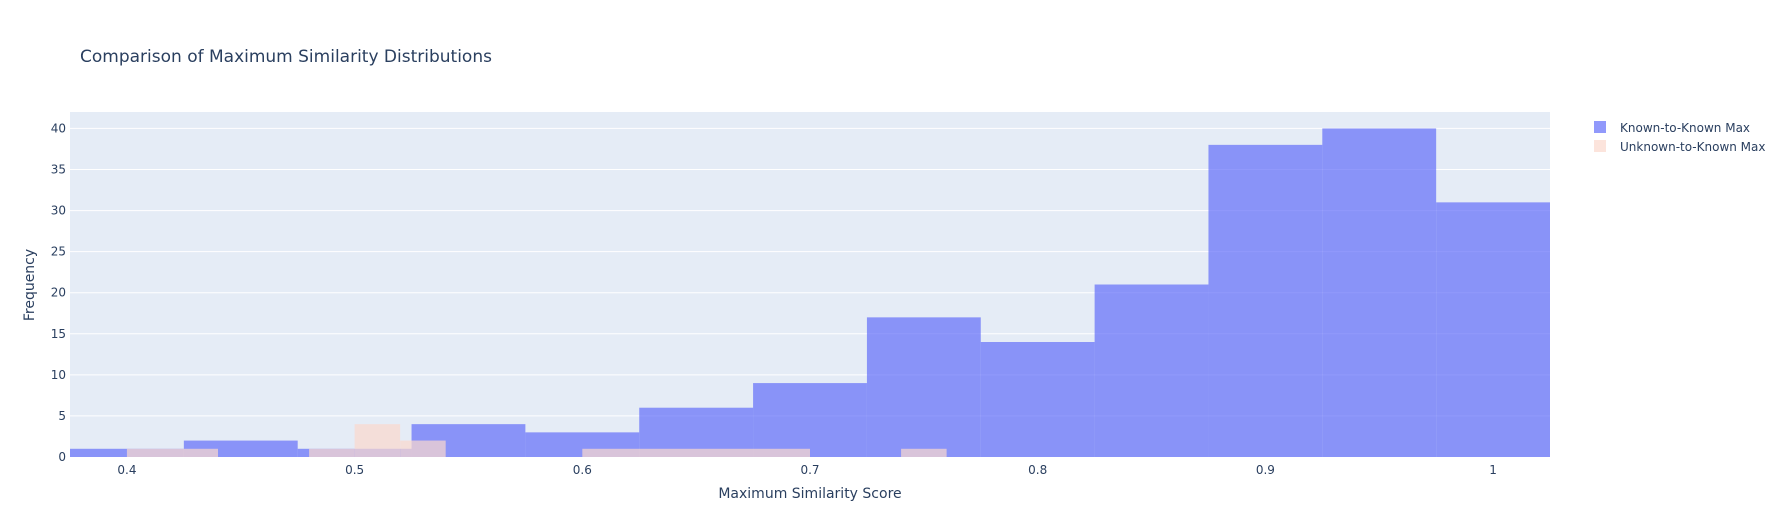 This screenshot has height=512, width=1772. What do you see at coordinates (582, 470) in the screenshot?
I see `x-tick-label: 0.6` at bounding box center [582, 470].